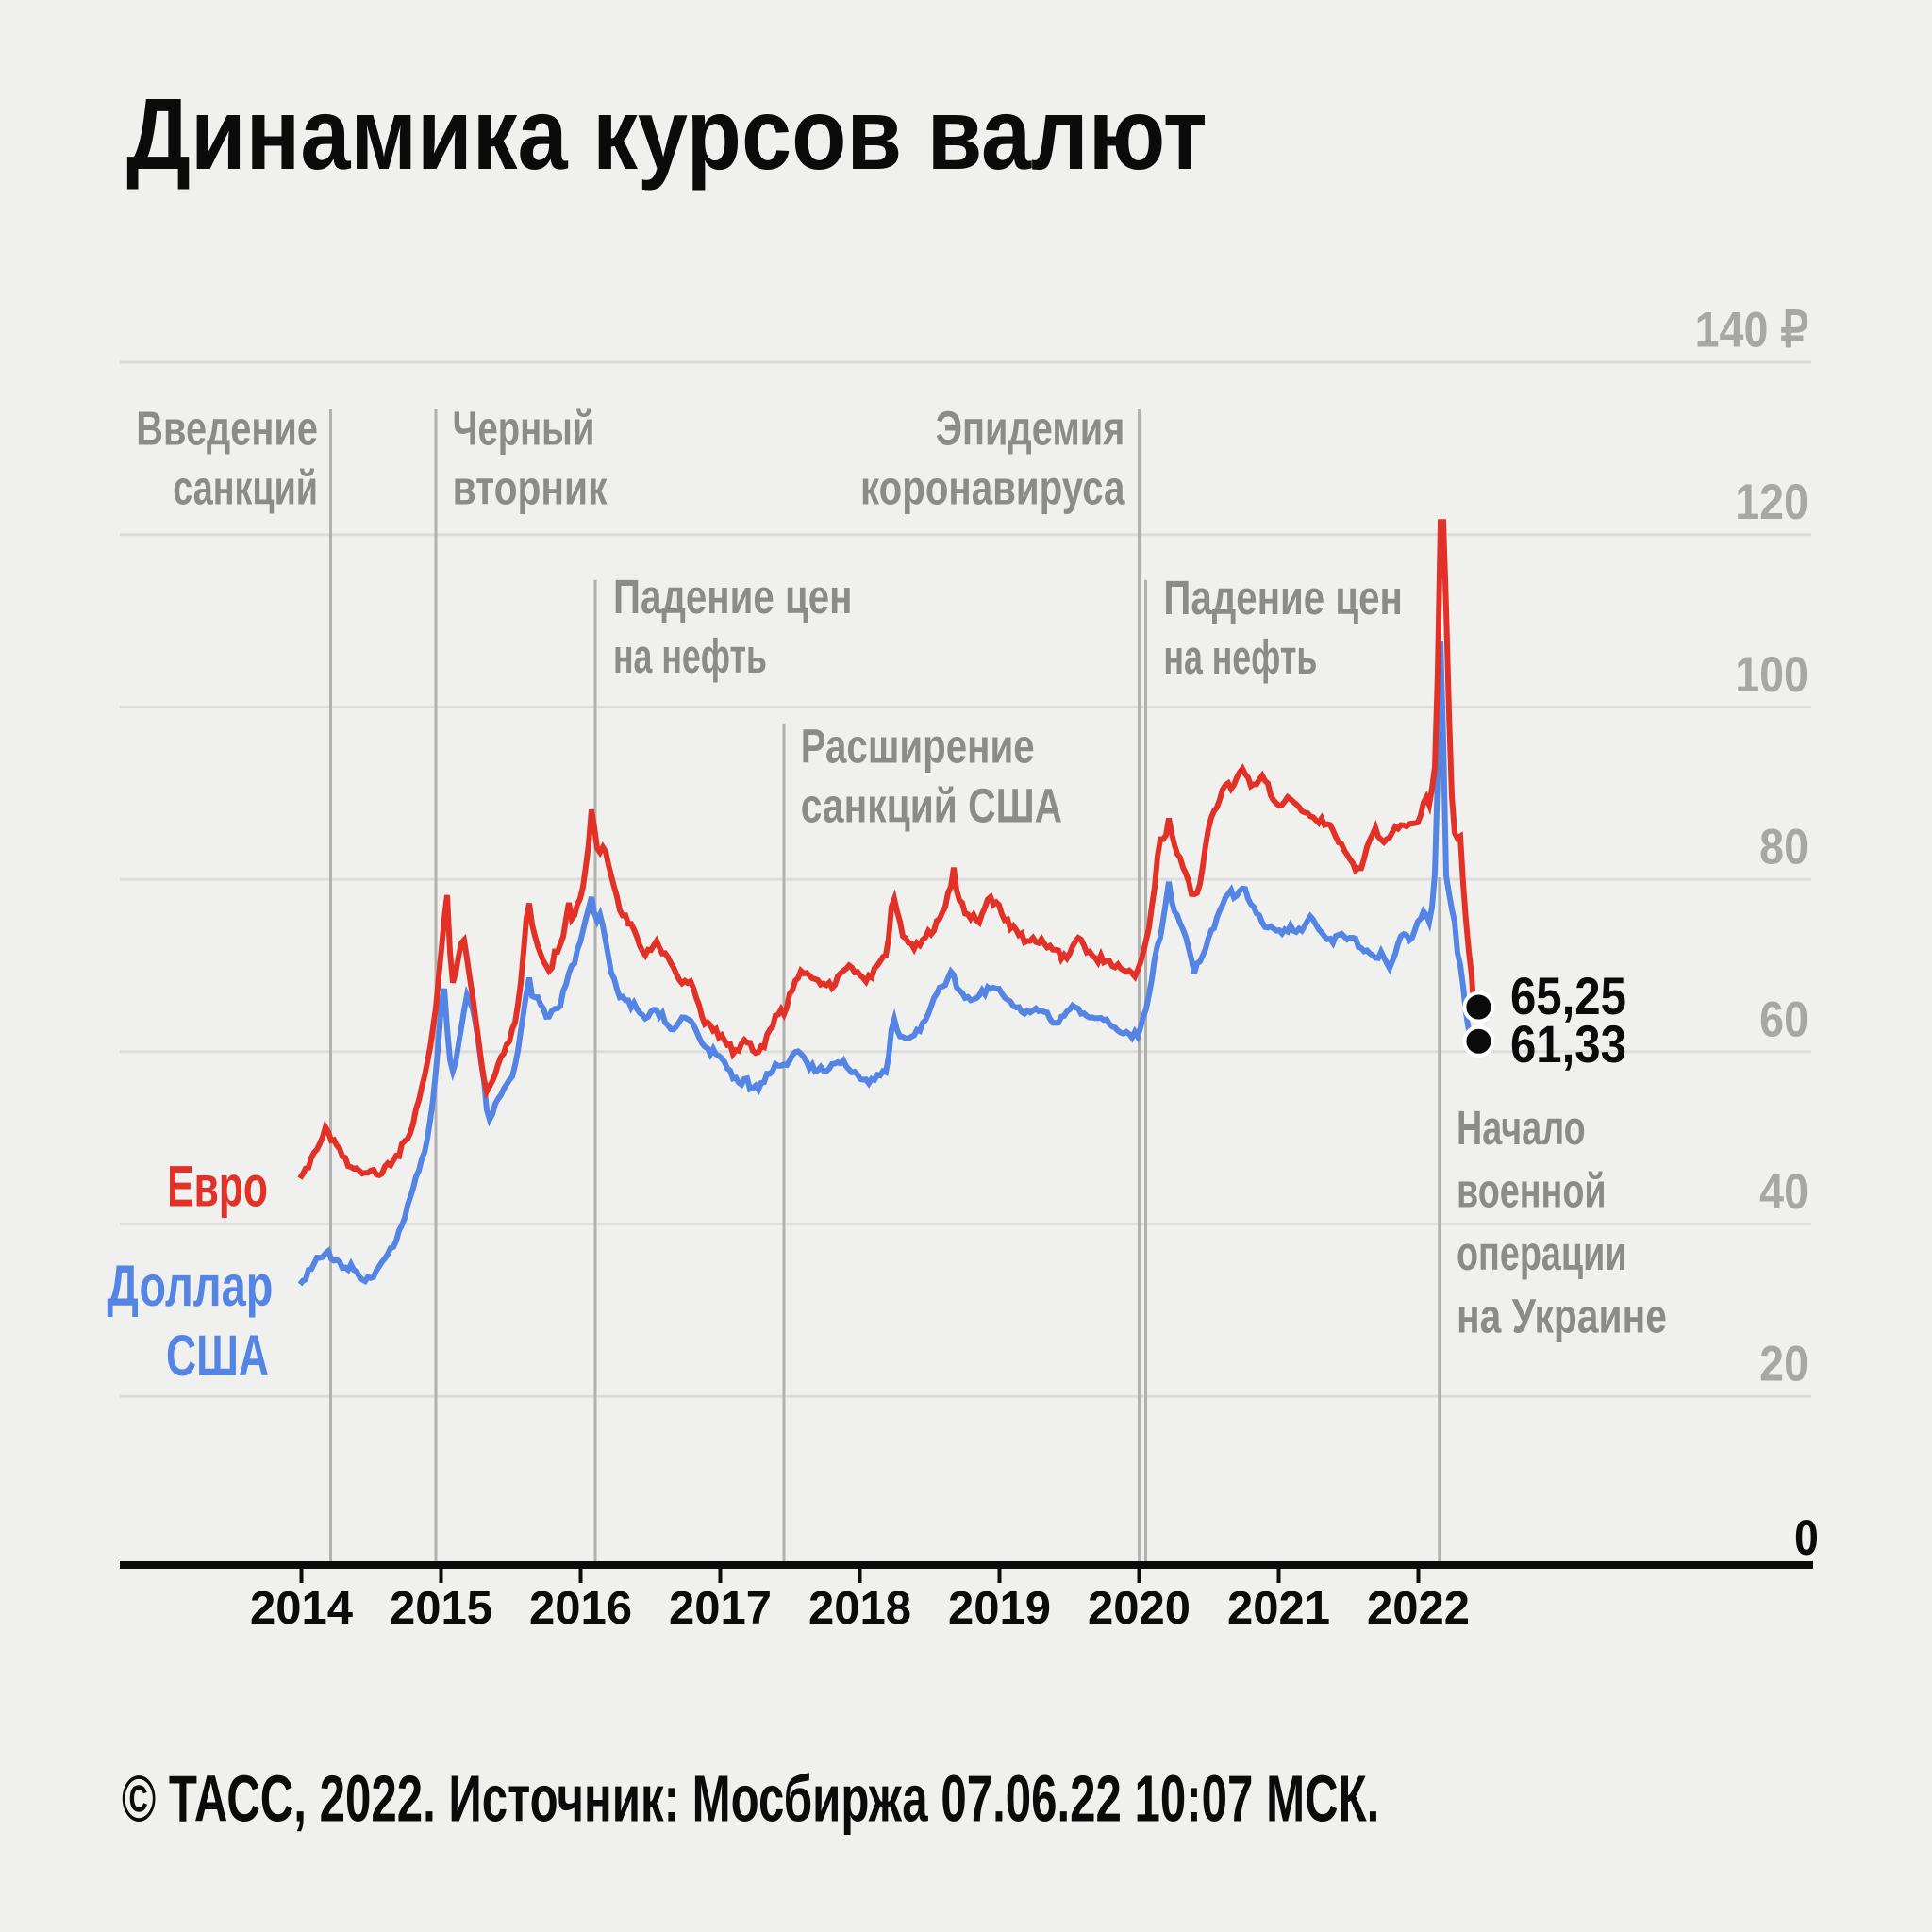  Describe the element at coordinates (1807, 1537) in the screenshot. I see `svg-text: 0` at that location.